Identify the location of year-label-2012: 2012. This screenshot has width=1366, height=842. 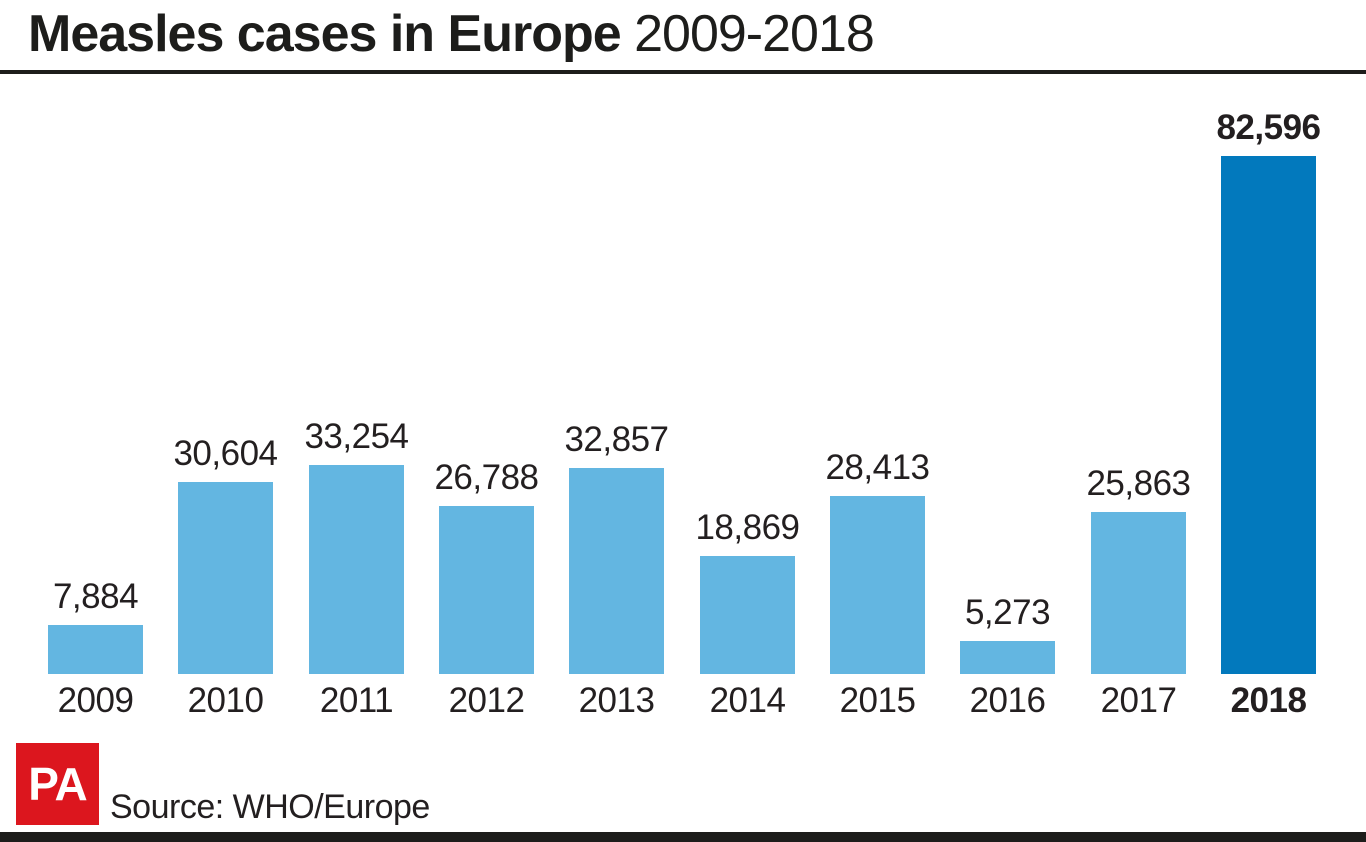
(486, 700).